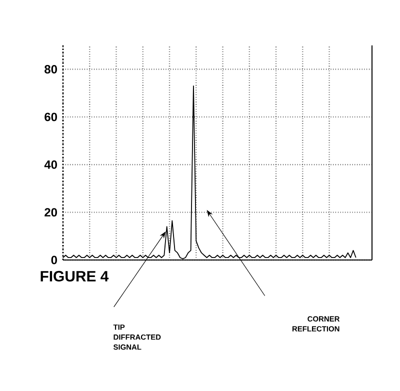 The width and height of the screenshot is (400, 391). Describe the element at coordinates (54, 260) in the screenshot. I see `y-tick-label: 0` at that location.